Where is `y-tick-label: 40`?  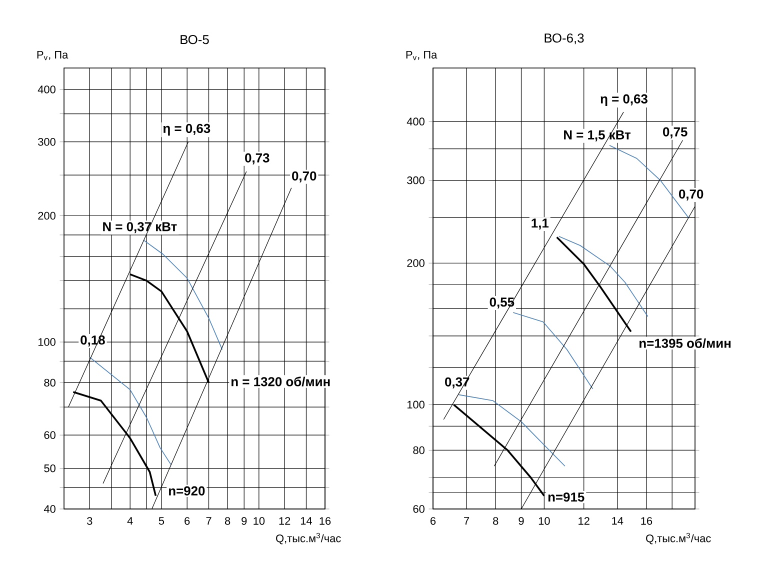 y-tick-label: 40 is located at coordinates (50, 509).